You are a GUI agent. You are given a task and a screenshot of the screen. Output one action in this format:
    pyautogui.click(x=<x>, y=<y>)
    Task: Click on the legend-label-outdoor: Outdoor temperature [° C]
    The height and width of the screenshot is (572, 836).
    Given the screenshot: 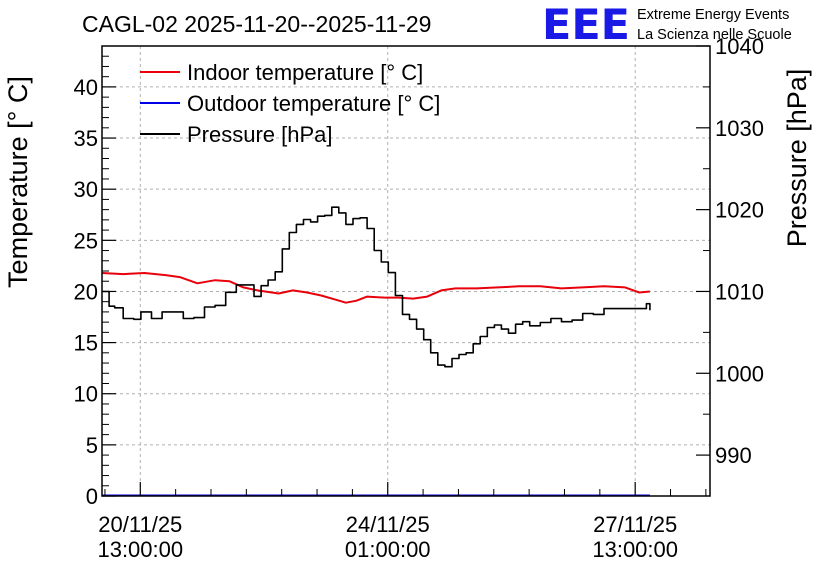 What is the action you would take?
    pyautogui.click(x=313, y=103)
    